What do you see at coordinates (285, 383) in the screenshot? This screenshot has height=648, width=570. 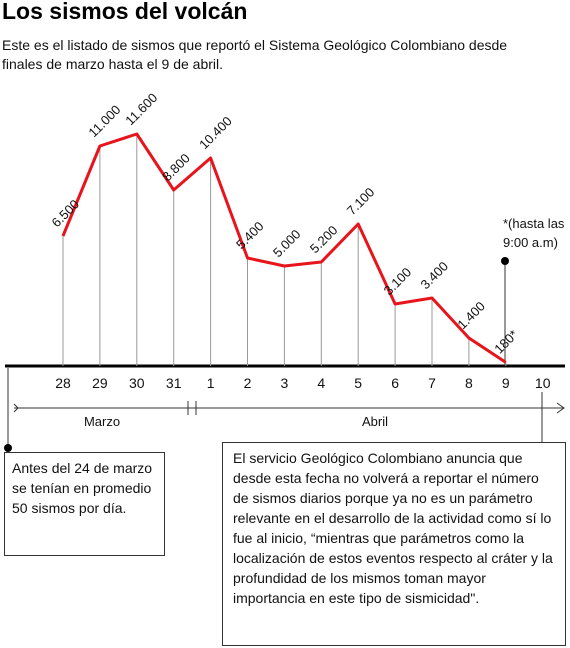 I see `x-tick-label: 3` at bounding box center [285, 383].